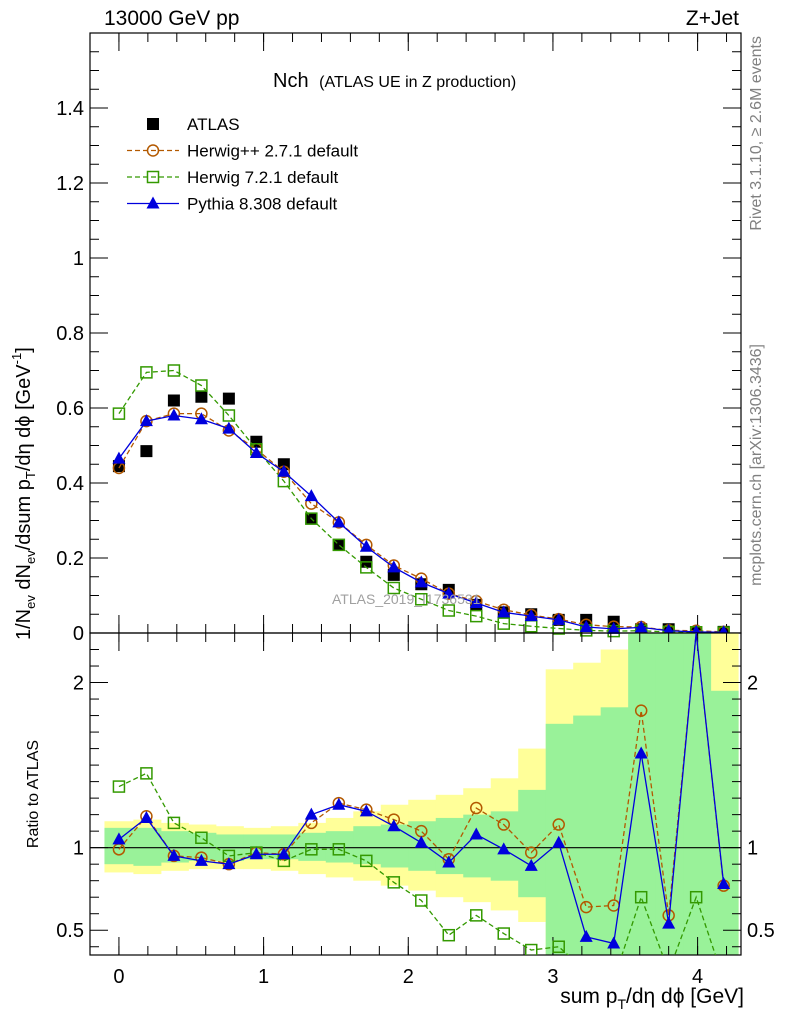 This screenshot has width=786, height=1024. I want to click on main-title-text: Nch, so click(291, 81).